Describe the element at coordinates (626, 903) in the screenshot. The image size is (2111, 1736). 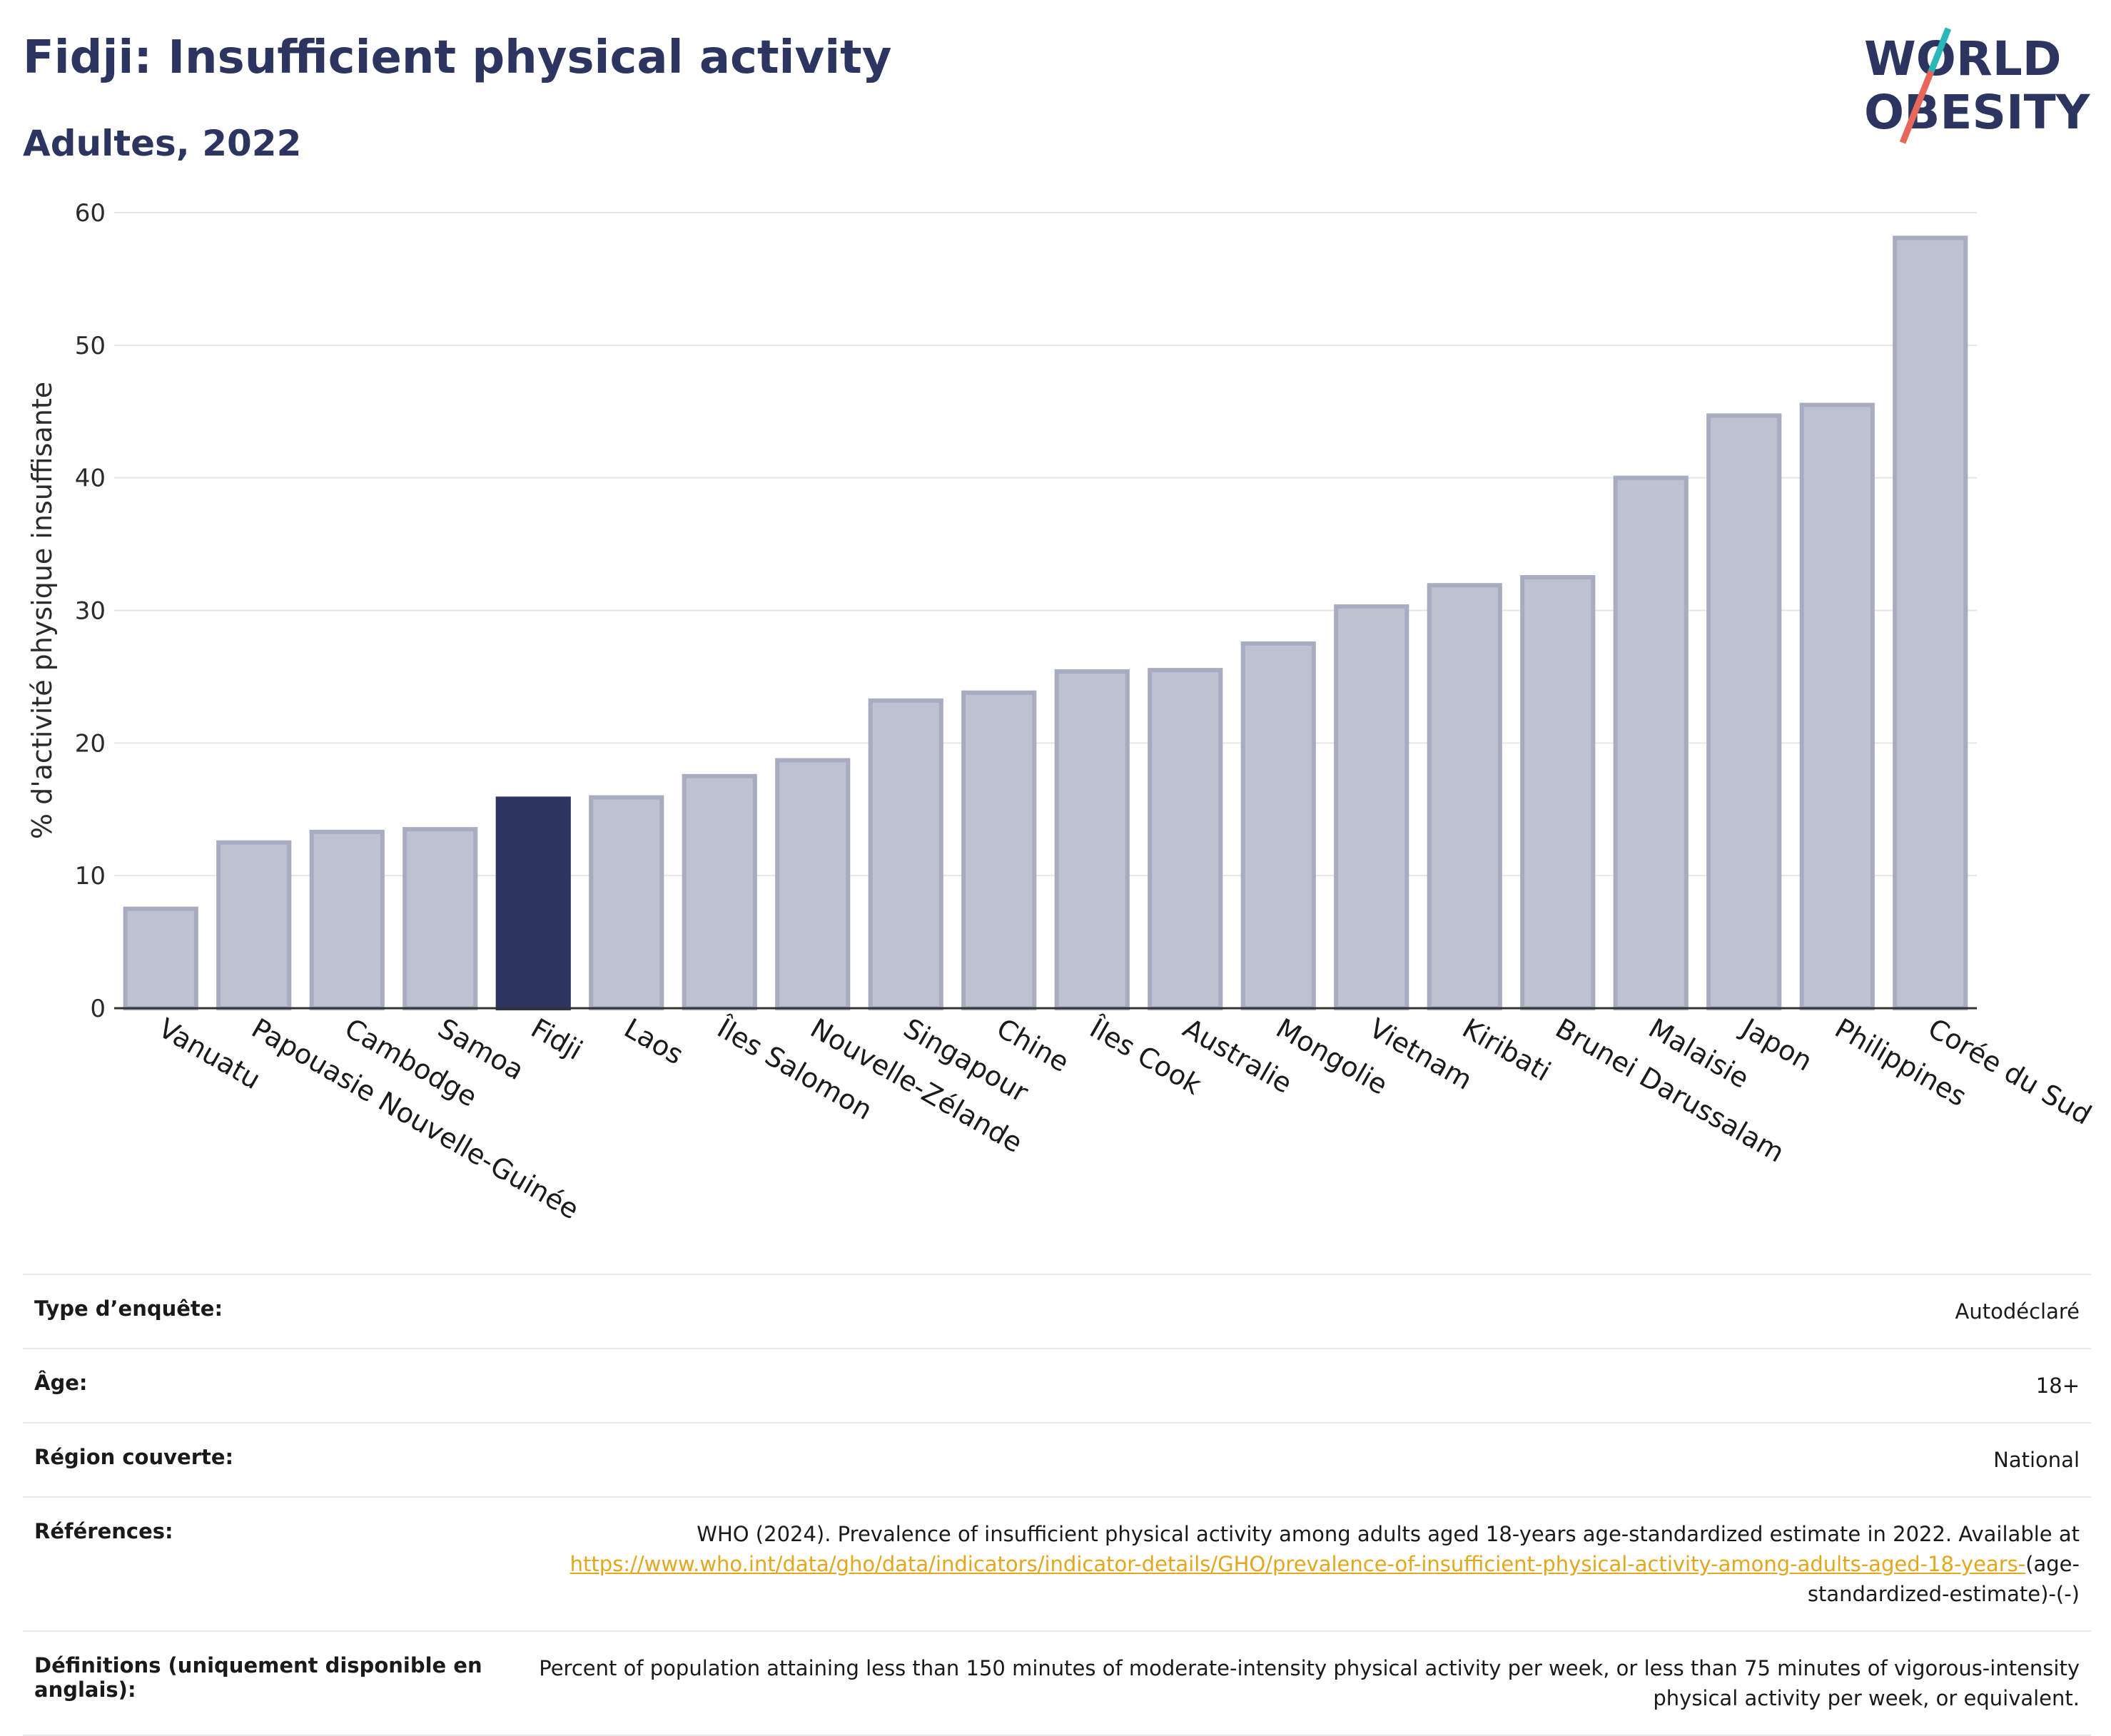
I see `bar-laos` at that location.